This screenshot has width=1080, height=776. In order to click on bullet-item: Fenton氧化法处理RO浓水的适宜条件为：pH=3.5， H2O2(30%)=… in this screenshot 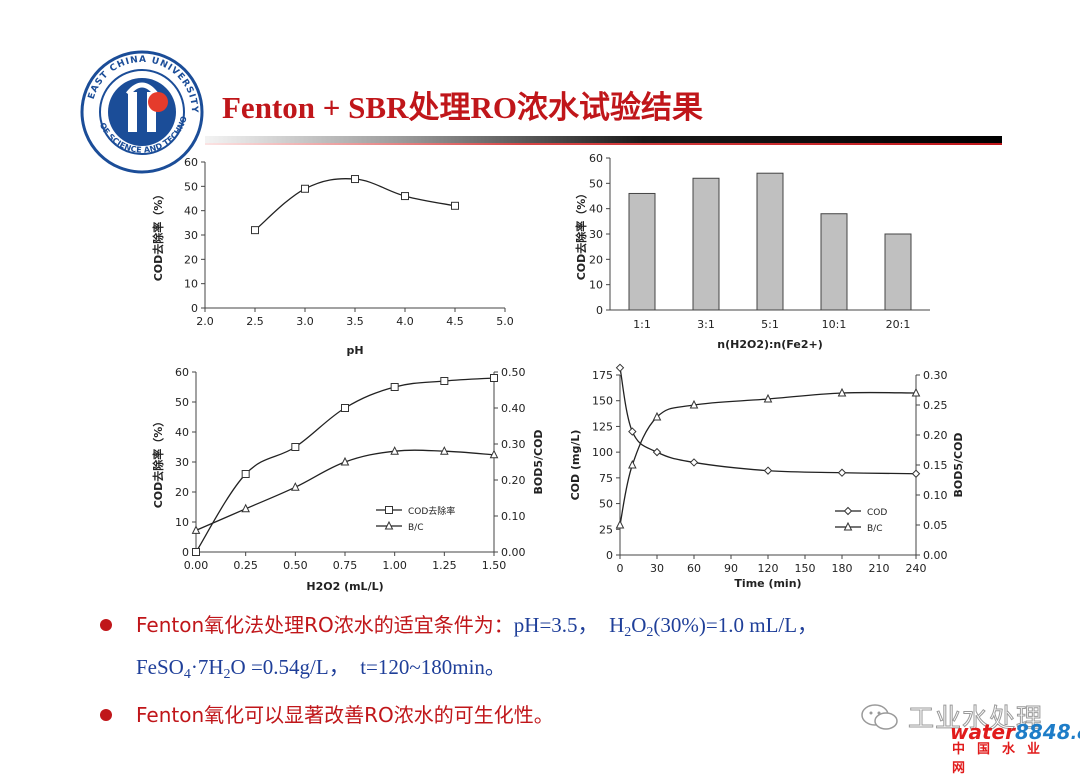, I will do `click(560, 650)`.